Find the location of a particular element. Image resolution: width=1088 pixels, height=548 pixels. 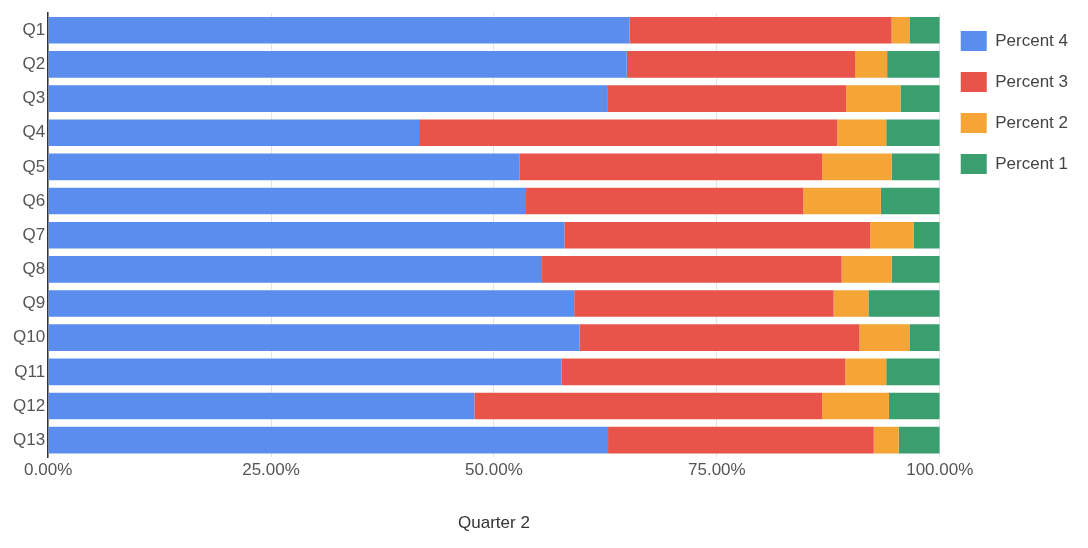

legend-label: Percent 2 is located at coordinates (1031, 122).